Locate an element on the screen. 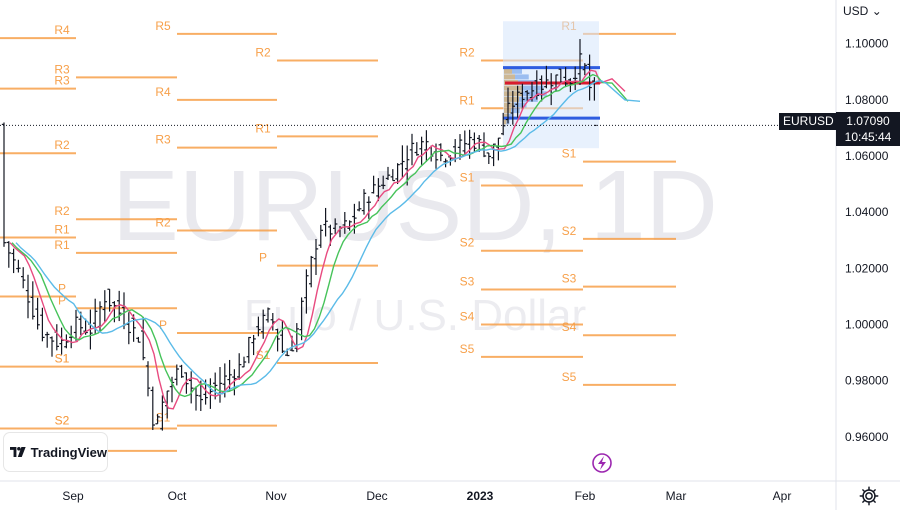 This screenshot has width=900, height=510. time-tick-label: Sep is located at coordinates (73, 496).